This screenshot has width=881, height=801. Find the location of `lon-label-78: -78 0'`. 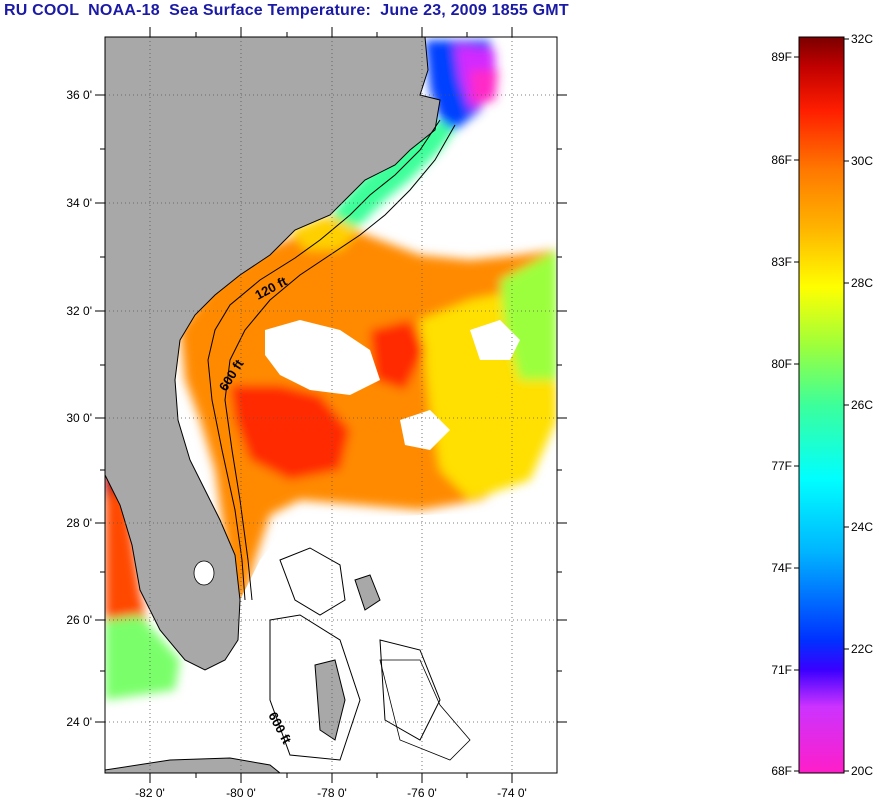

lon-label-78: -78 0' is located at coordinates (332, 793).